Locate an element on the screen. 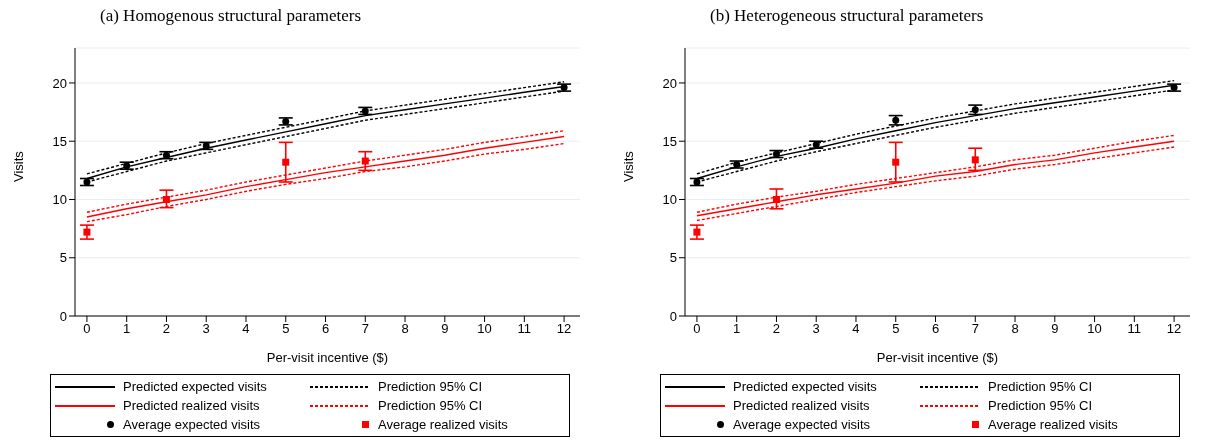  chart-title: (b) Heterogeneous structural parameters is located at coordinates (847, 16).